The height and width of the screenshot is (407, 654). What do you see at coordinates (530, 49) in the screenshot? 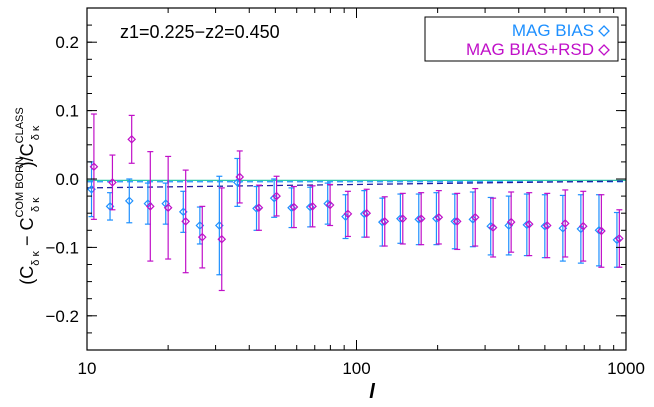
I see `legend-label-mag-bias-rsd: MAG BIAS+RSD` at bounding box center [530, 49].